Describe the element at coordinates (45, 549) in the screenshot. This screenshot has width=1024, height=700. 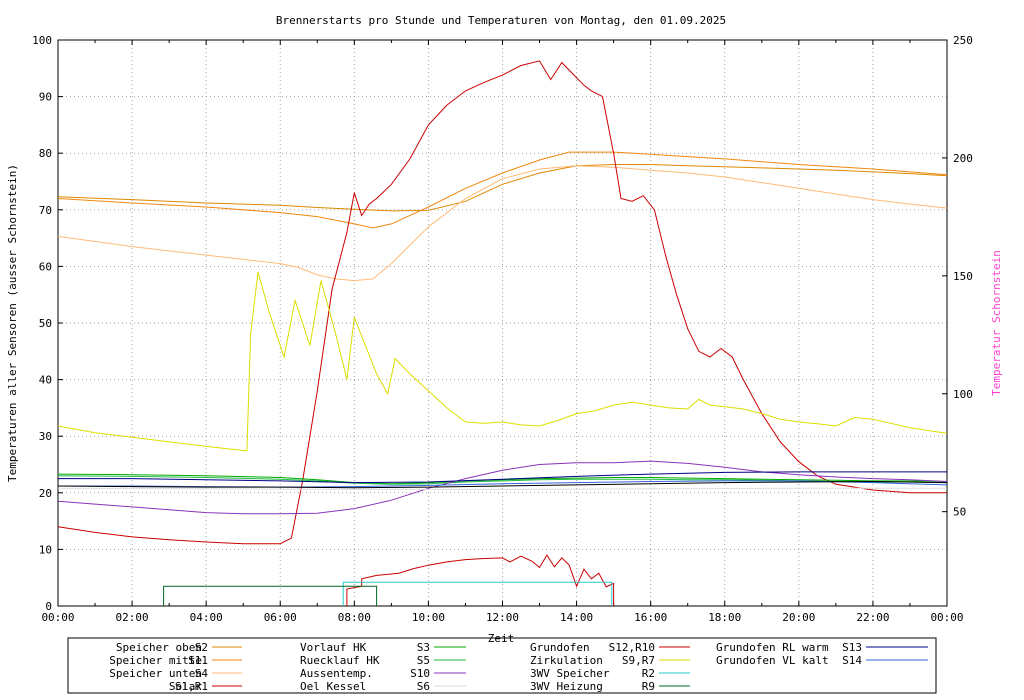
I see `y-tick-label: 10` at that location.